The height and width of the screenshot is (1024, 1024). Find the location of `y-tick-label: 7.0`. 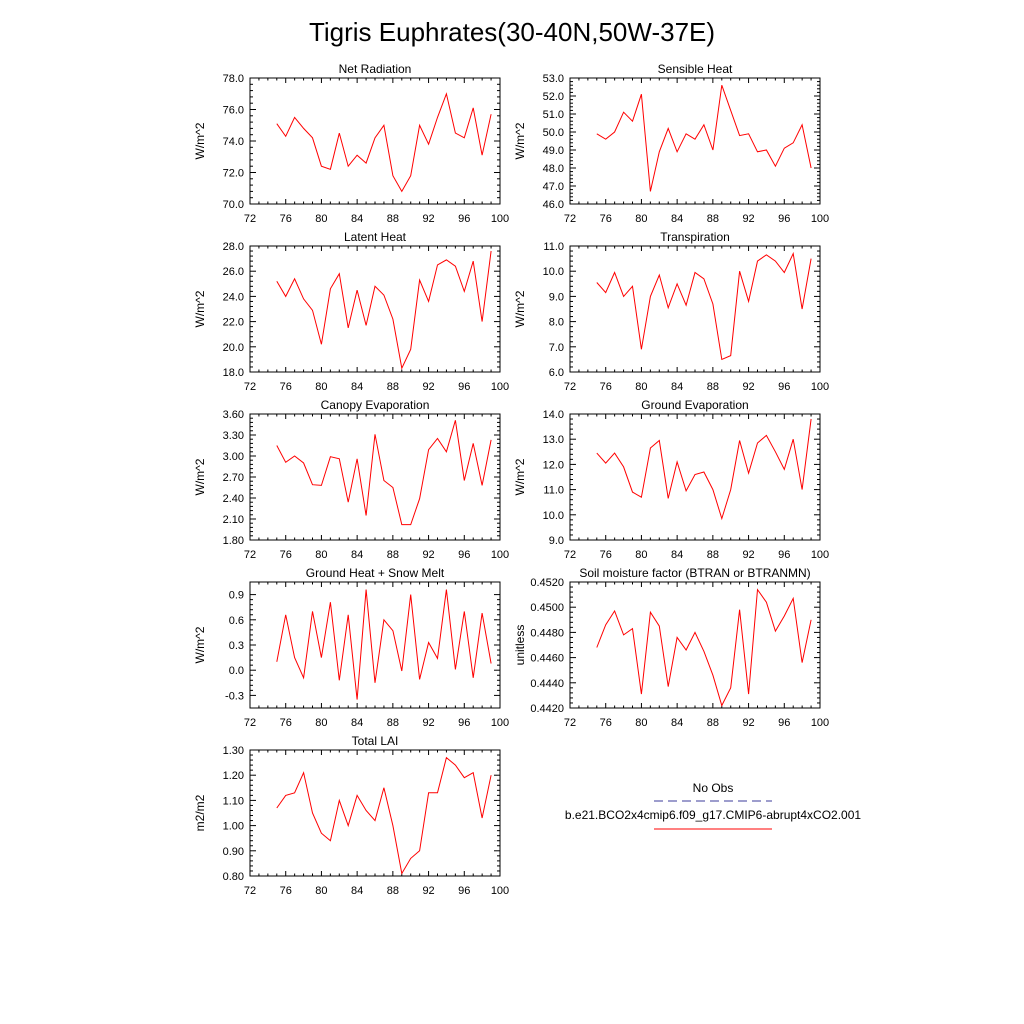

y-tick-label: 7.0 is located at coordinates (556, 348).